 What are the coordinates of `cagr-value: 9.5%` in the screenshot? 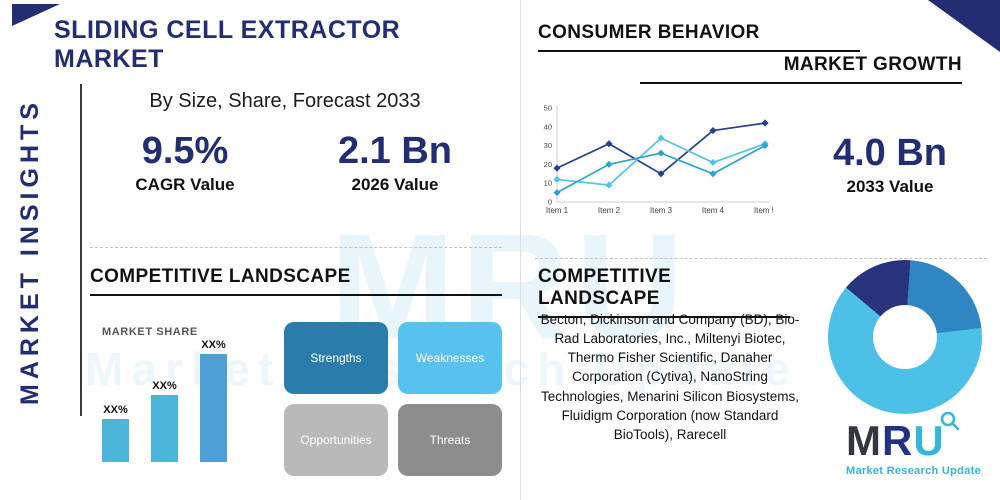 It's located at (185, 151).